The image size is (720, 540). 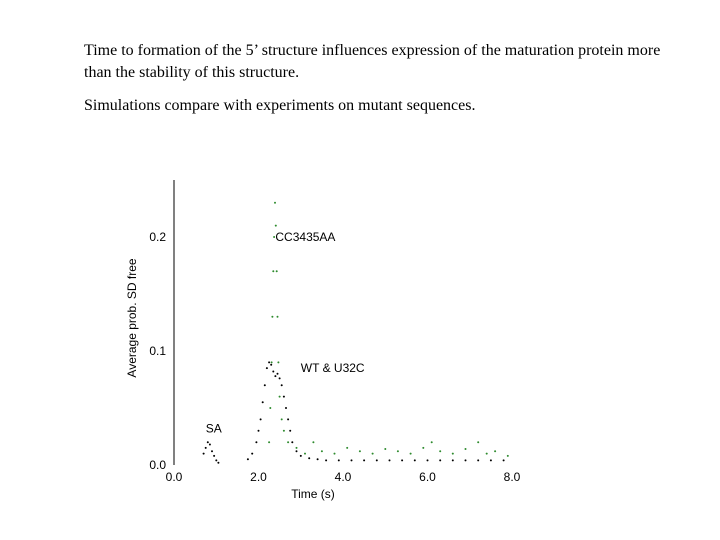 What do you see at coordinates (157, 237) in the screenshot?
I see `y-tick-label: 0.2` at bounding box center [157, 237].